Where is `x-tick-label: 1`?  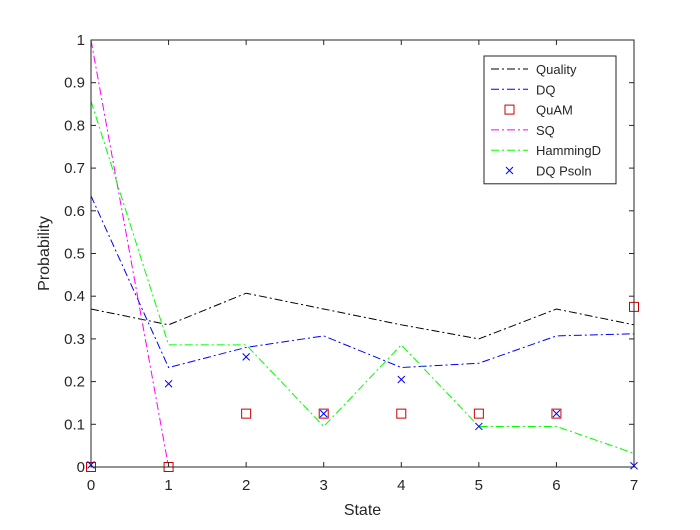
x-tick-label: 1 is located at coordinates (168, 485).